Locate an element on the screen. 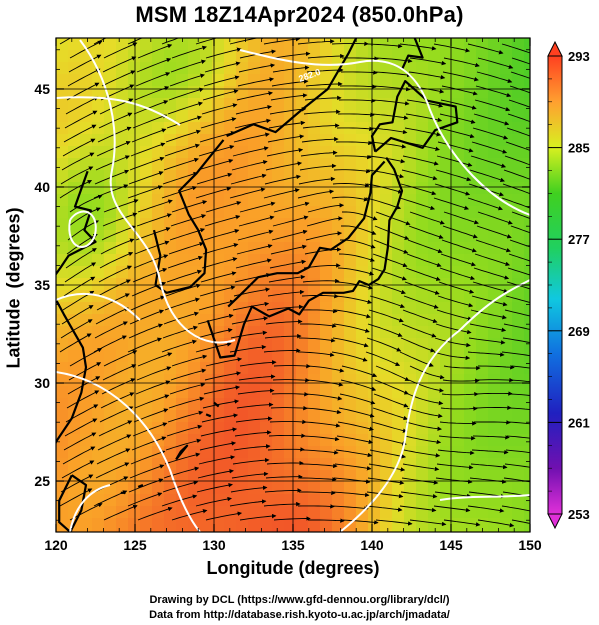 The height and width of the screenshot is (625, 599). colorbar-top-arrow is located at coordinates (555, 48).